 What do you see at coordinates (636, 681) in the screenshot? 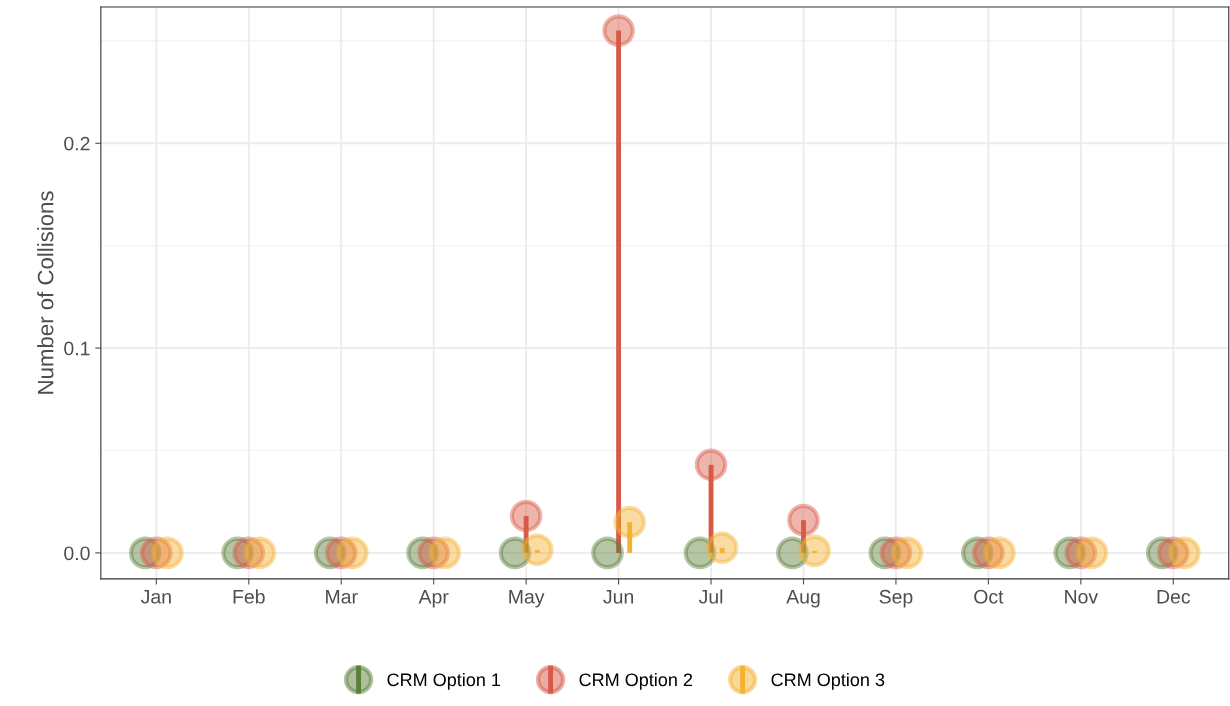
I see `legend-label: CRM Option 2` at bounding box center [636, 681].